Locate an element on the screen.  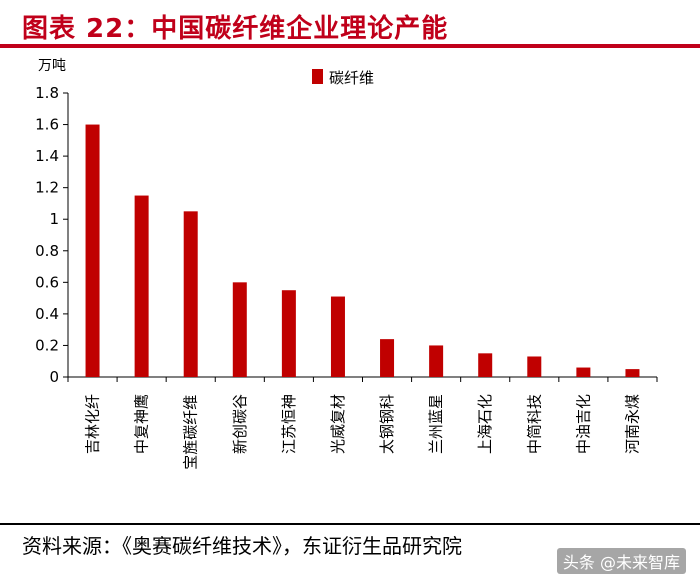
category-label: 中复神鹰 is located at coordinates (142, 424).